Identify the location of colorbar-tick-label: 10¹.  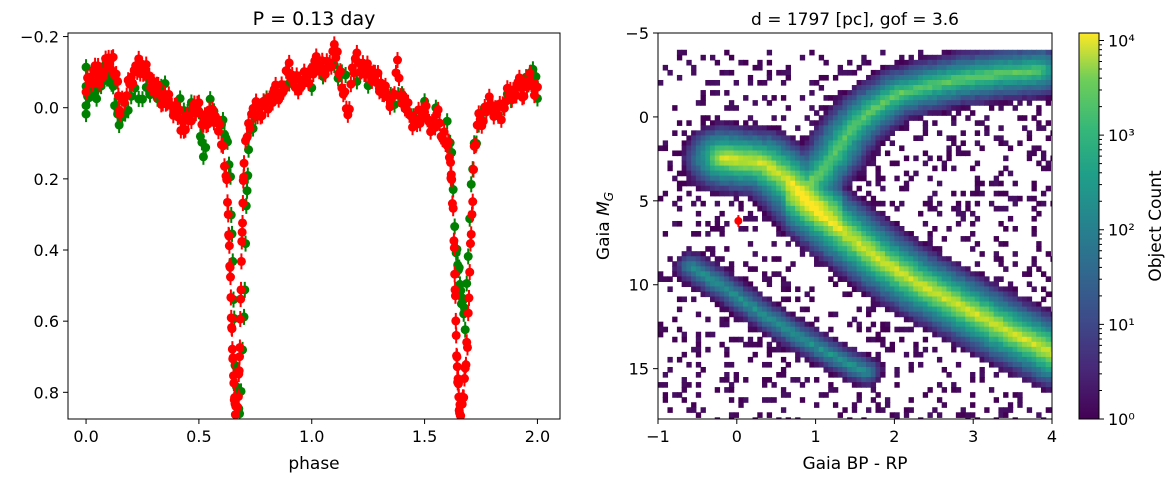
(1121, 324).